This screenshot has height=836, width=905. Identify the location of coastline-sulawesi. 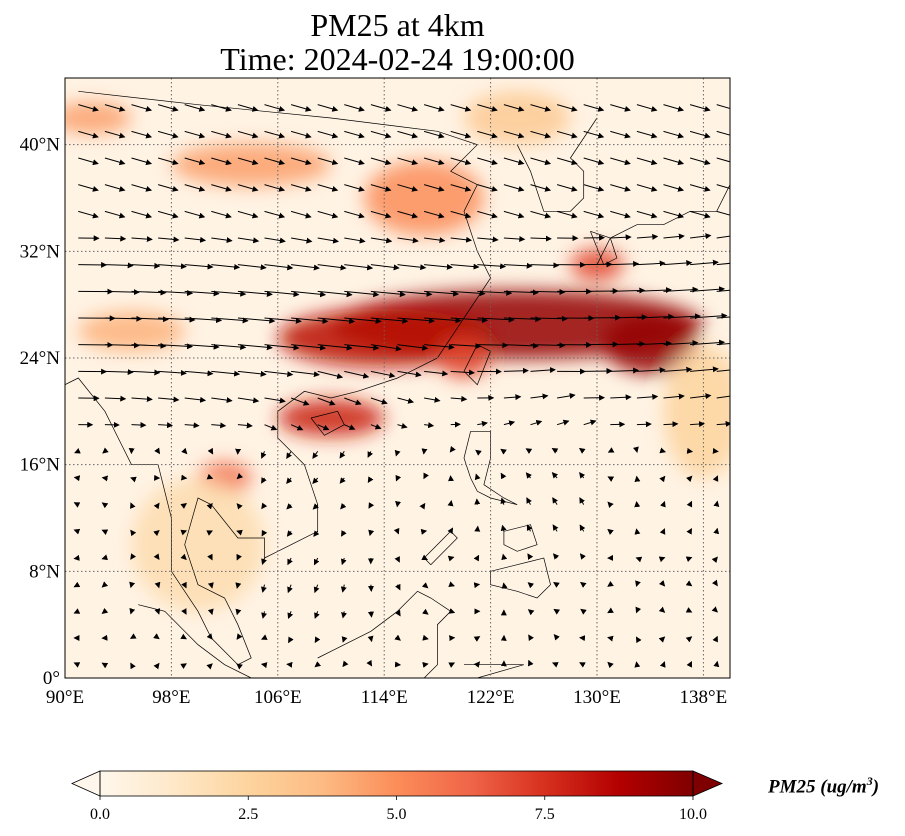
(494, 671).